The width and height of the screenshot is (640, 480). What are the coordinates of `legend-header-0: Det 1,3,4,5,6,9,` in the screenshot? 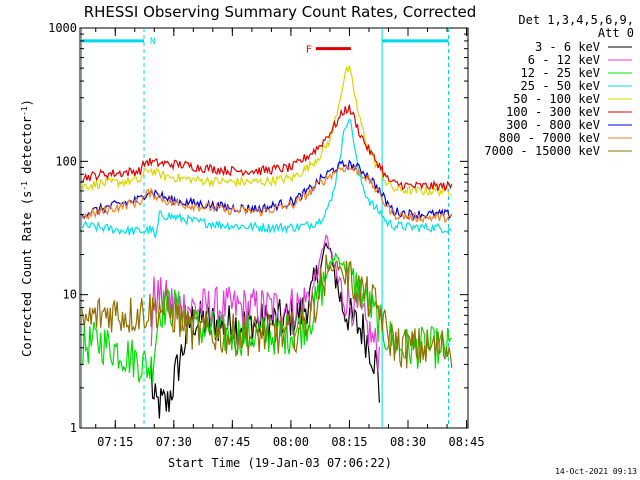 It's located at (576, 20).